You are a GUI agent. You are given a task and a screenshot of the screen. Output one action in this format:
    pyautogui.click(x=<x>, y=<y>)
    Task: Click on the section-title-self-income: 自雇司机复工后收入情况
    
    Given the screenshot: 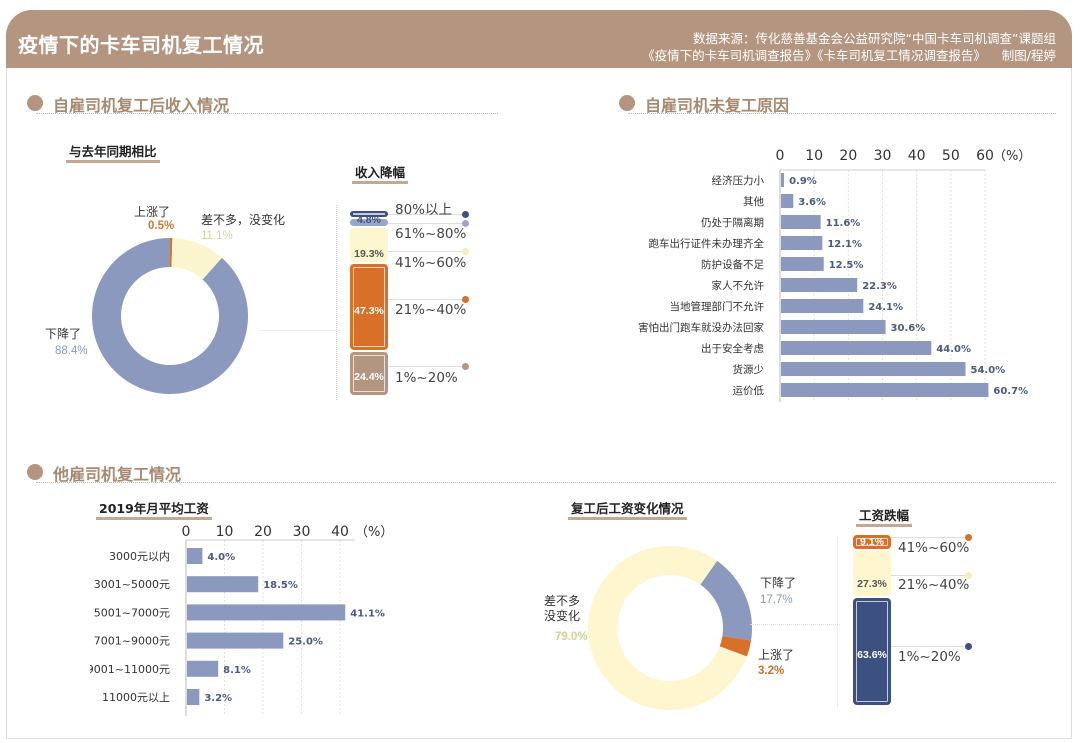 What is the action you would take?
    pyautogui.click(x=141, y=105)
    